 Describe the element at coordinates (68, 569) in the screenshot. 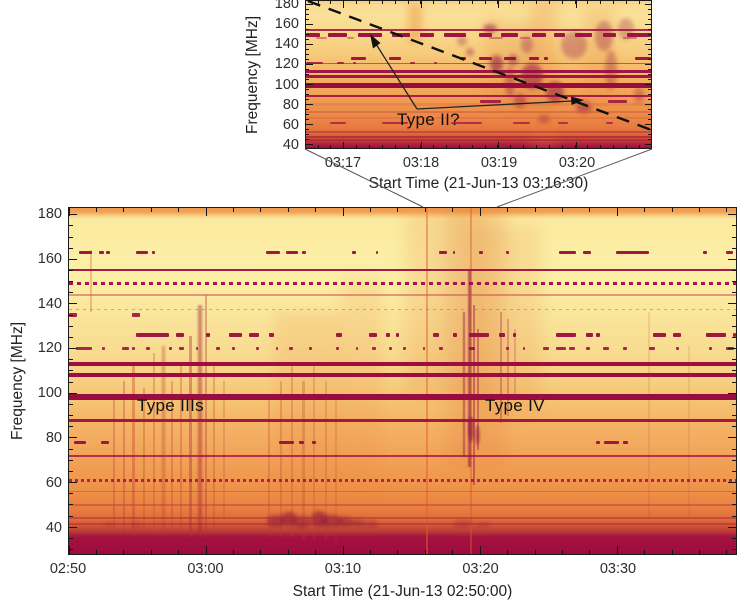

I see `x-tick-label: 02:50` at that location.